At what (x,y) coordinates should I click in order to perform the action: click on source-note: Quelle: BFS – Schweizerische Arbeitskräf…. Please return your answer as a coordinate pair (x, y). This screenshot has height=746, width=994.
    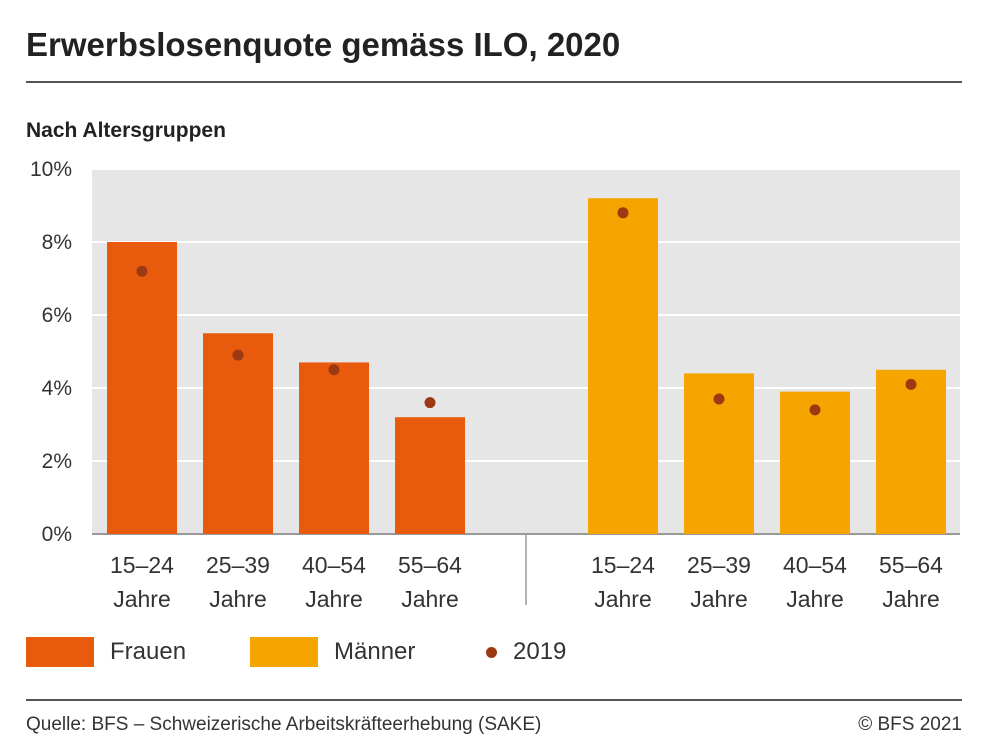
    Looking at the image, I should click on (284, 724).